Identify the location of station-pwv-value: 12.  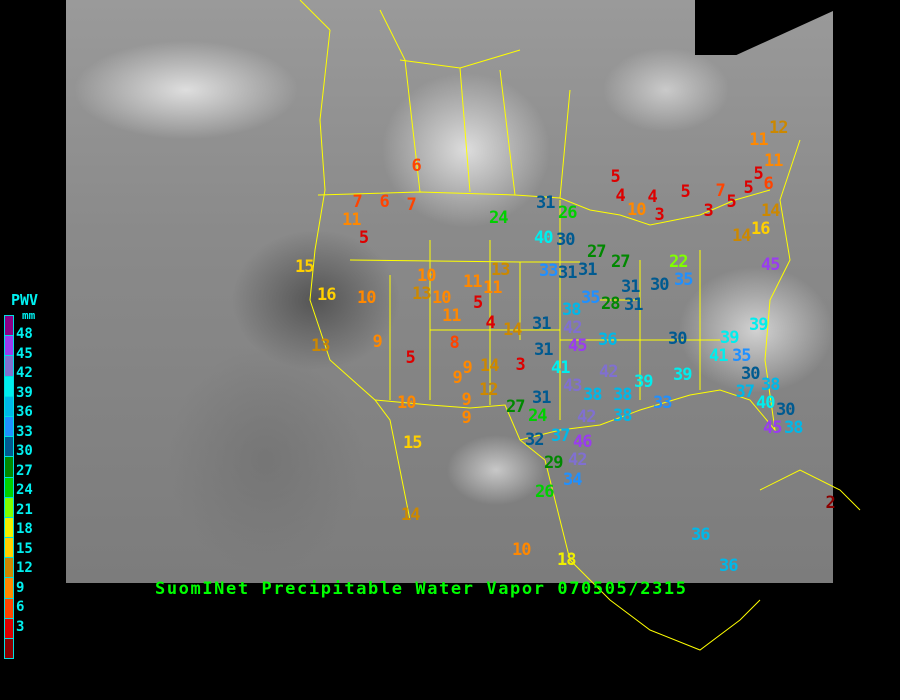
(489, 389).